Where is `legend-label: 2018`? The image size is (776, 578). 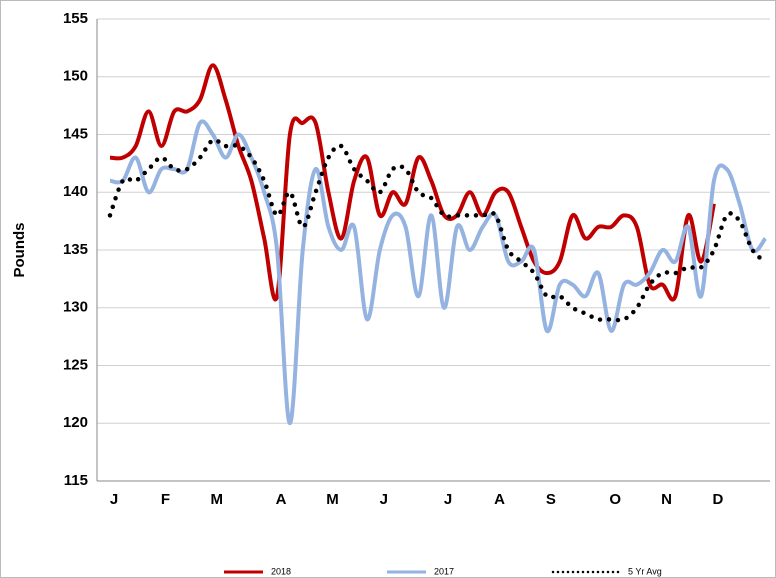
legend-label: 2018 is located at coordinates (281, 571).